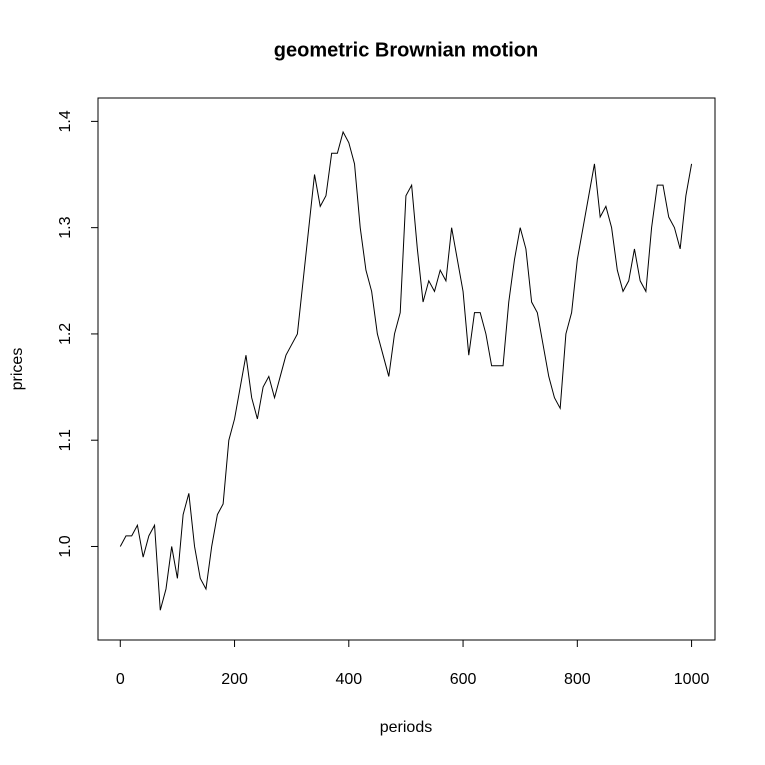 Image resolution: width=765 pixels, height=765 pixels. I want to click on y-tick-label: 1.2, so click(65, 334).